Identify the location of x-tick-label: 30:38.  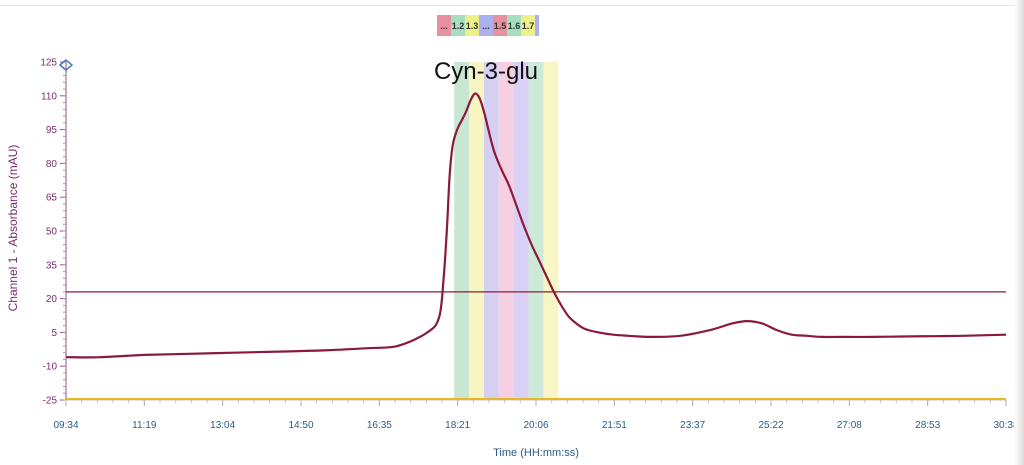
(1003, 425).